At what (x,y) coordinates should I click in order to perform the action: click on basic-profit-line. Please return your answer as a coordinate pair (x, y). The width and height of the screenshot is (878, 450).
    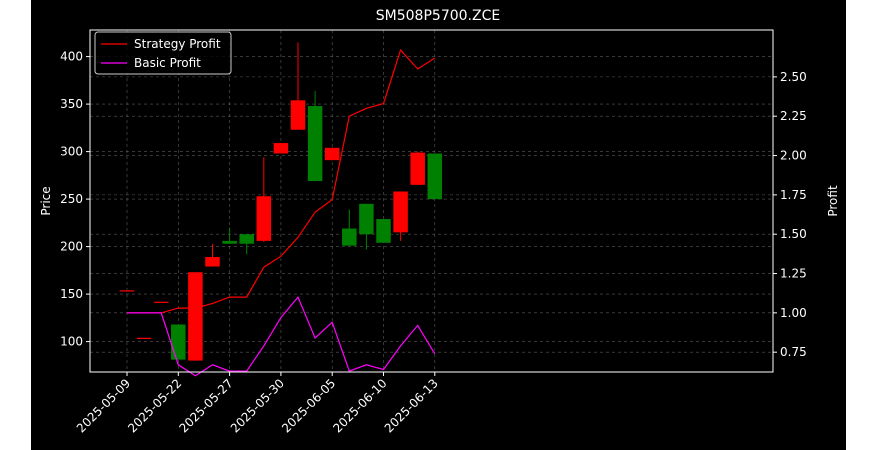
    Looking at the image, I should click on (281, 336).